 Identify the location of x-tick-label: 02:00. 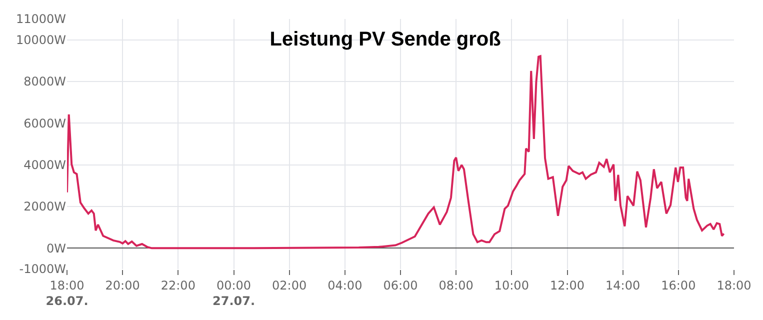
(289, 285).